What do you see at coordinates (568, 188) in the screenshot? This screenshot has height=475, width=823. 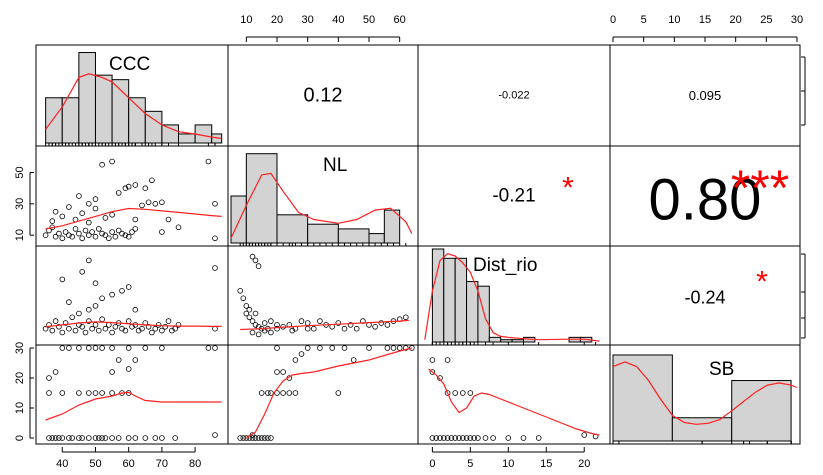 I see `significance-stars: *` at bounding box center [568, 188].